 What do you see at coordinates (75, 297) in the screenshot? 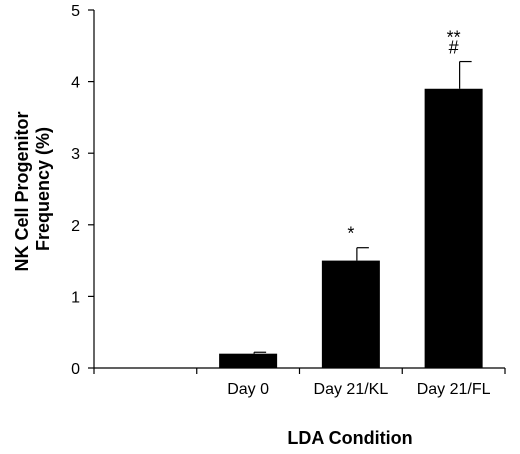
I see `y-tick-label: 1` at bounding box center [75, 297].